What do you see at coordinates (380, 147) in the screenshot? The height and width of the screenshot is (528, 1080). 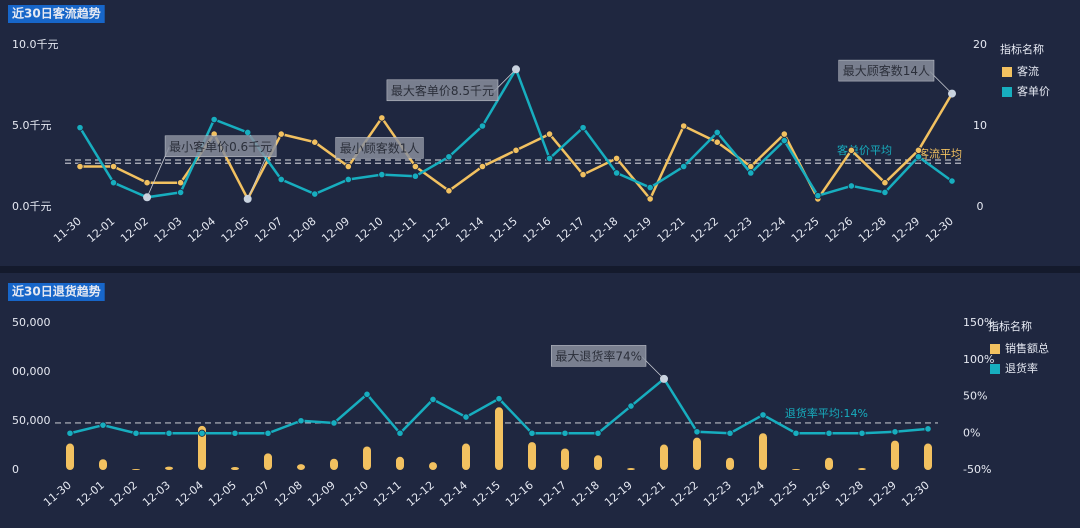 I see `annotation-label: 最小顾客数1人` at bounding box center [380, 147].